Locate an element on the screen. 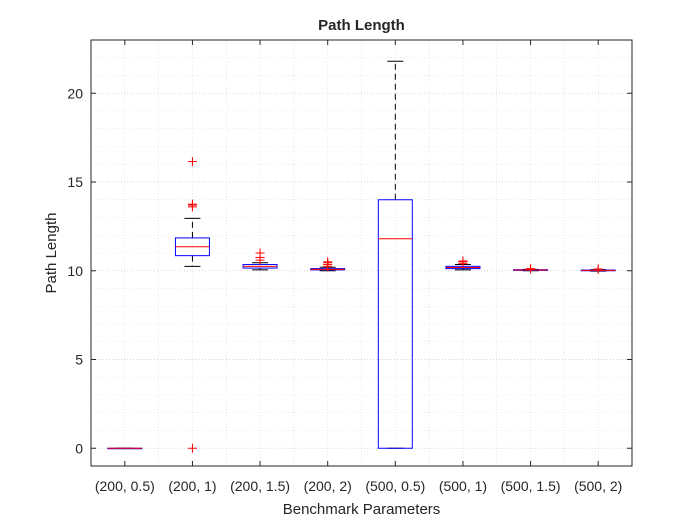  y-tick-label: 15 is located at coordinates (75, 182).